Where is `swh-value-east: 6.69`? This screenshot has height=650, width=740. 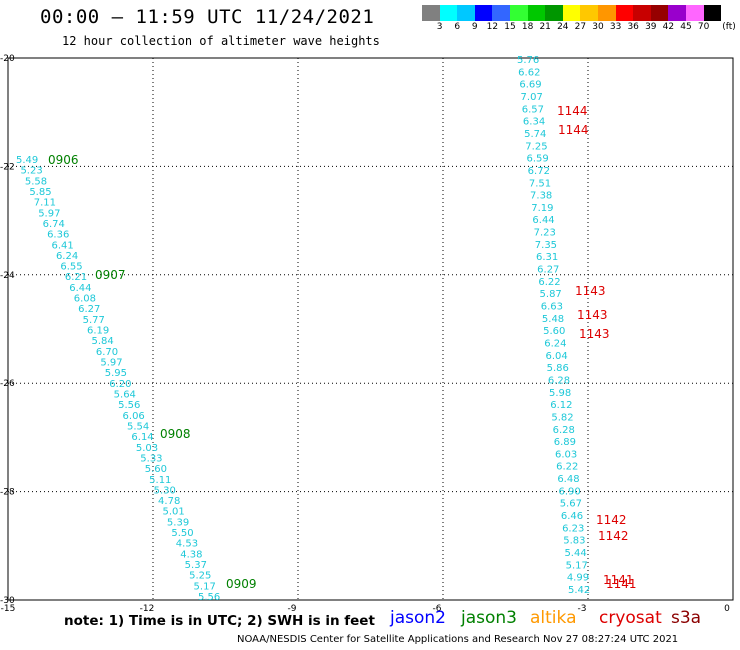 swh-value-east: 6.69 is located at coordinates (530, 85).